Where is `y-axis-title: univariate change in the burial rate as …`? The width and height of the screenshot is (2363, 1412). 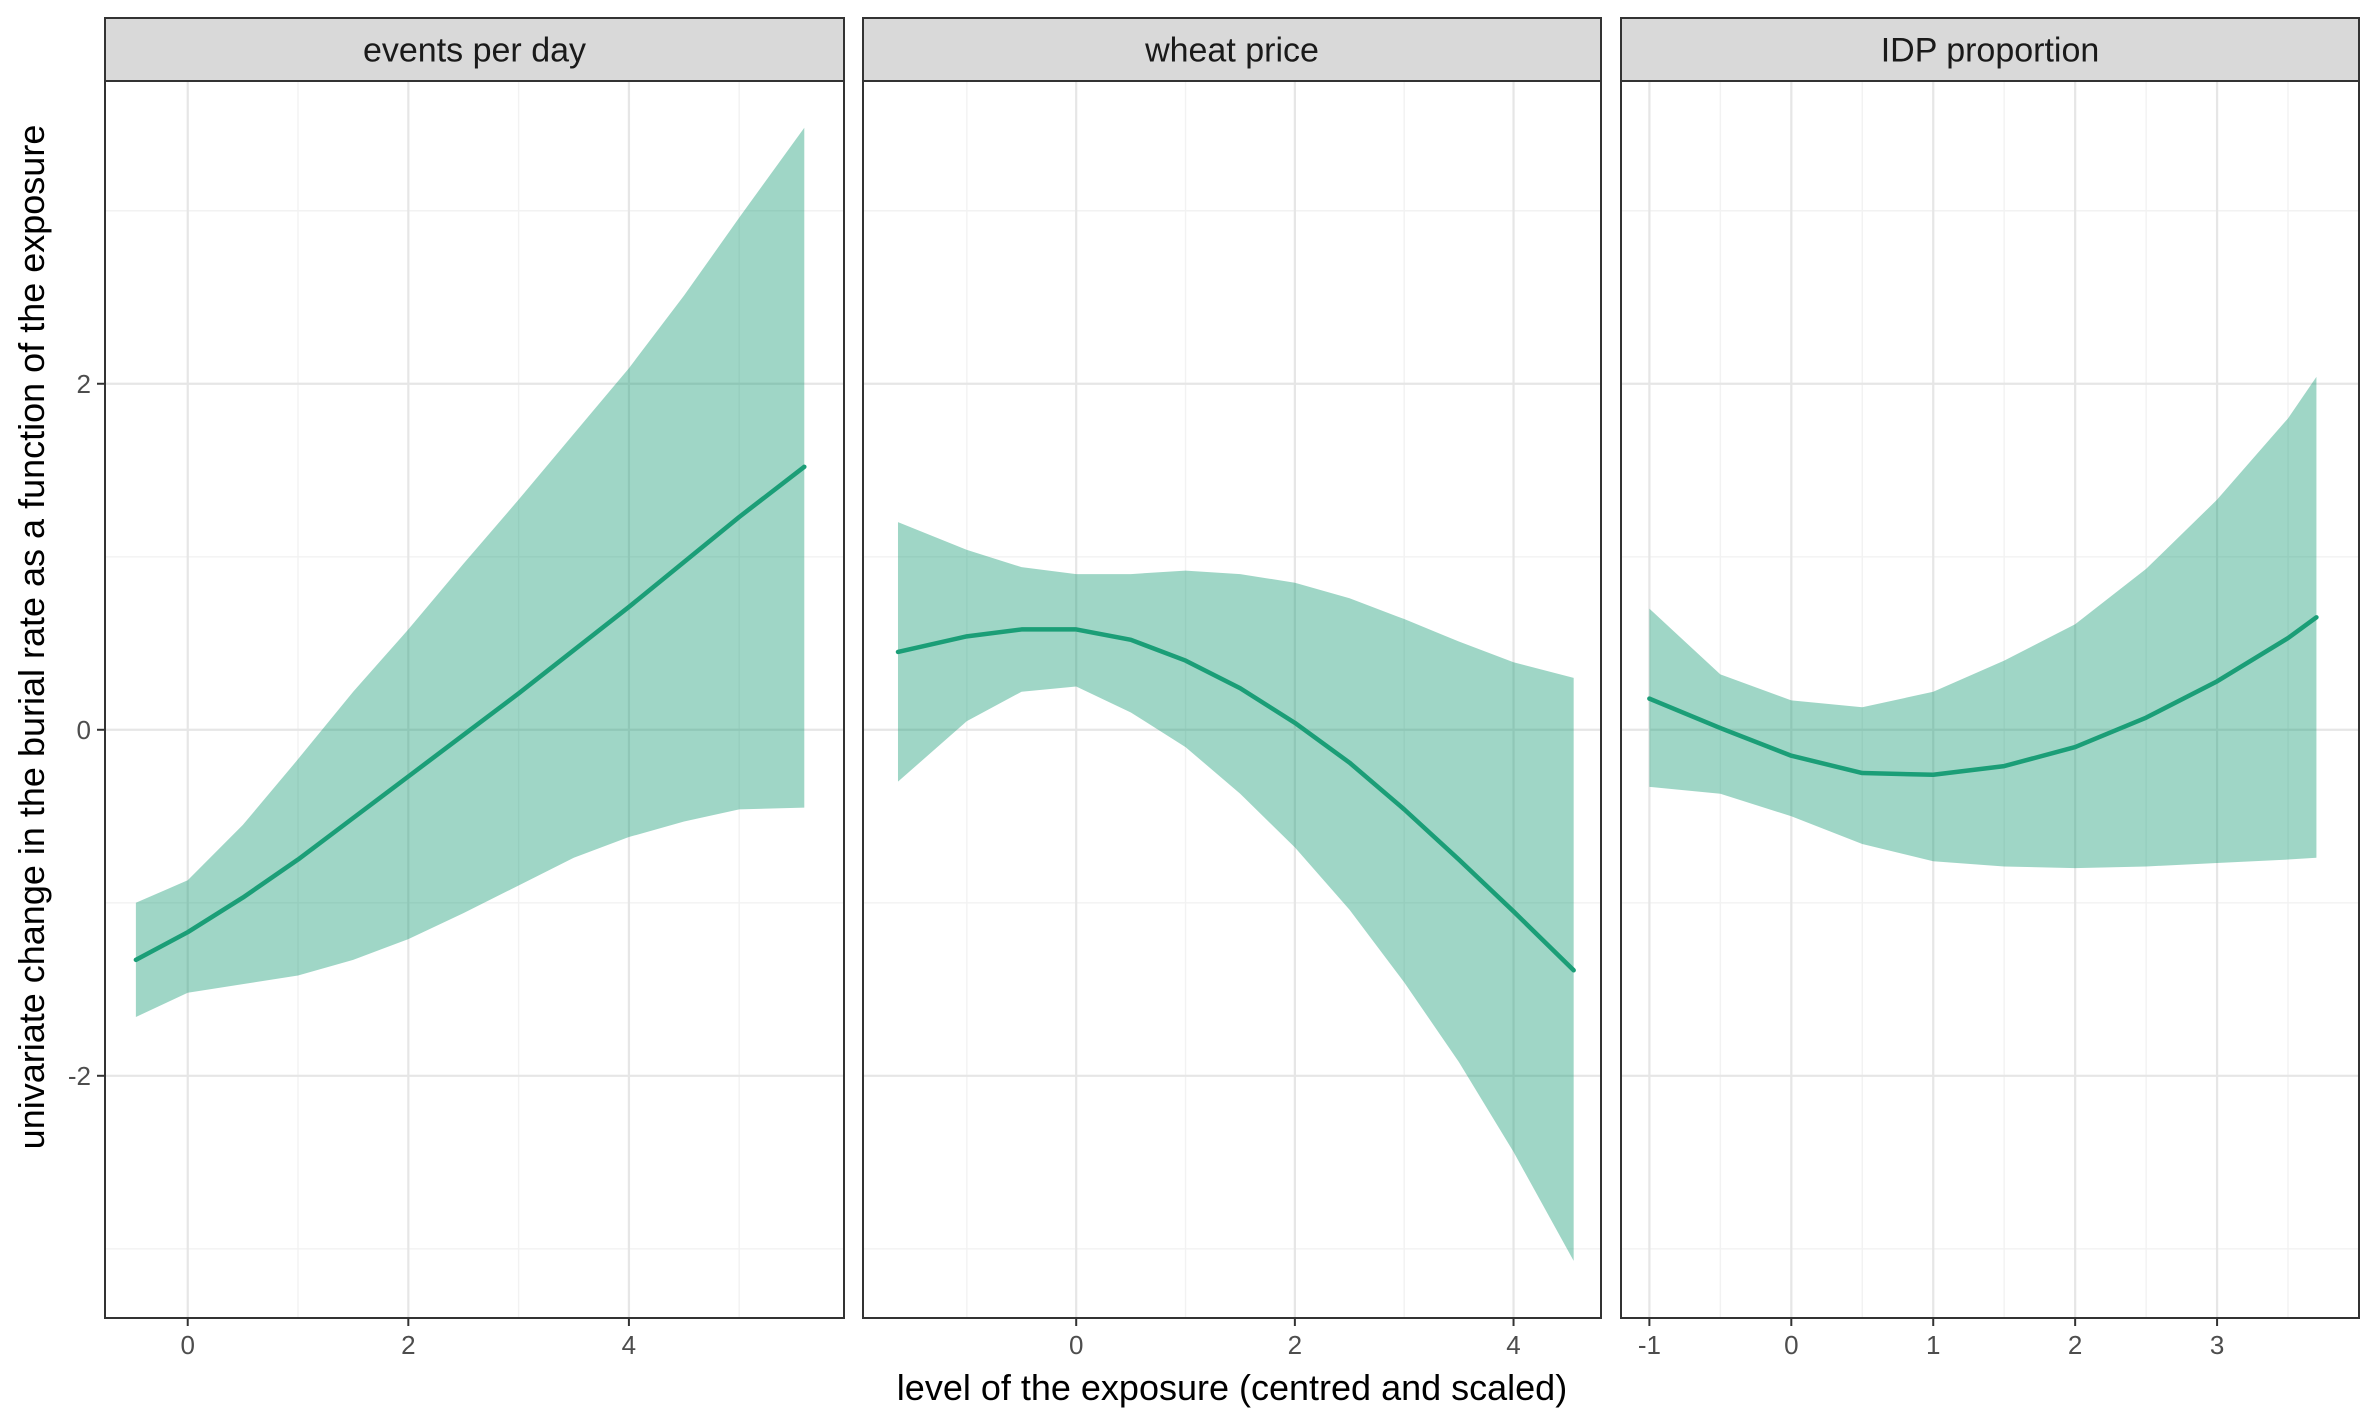
y-axis-title: univariate change in the burial rate as … is located at coordinates (31, 637).